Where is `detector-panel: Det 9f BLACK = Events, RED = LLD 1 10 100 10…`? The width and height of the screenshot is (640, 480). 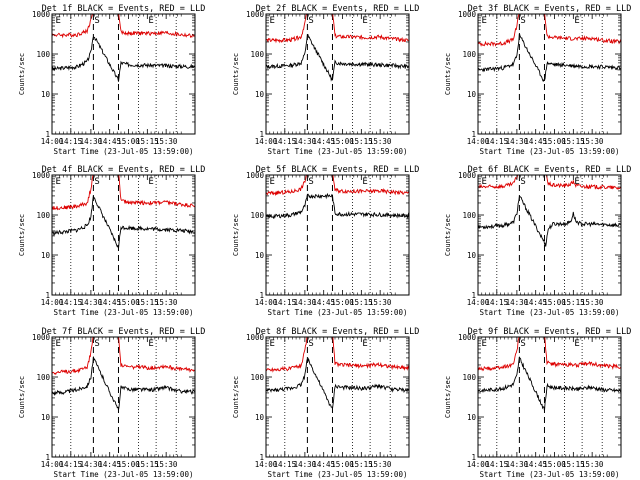 detector-panel: Det 9f BLACK = Events, RED = LLD 1 10 100 10… is located at coordinates (537, 403).